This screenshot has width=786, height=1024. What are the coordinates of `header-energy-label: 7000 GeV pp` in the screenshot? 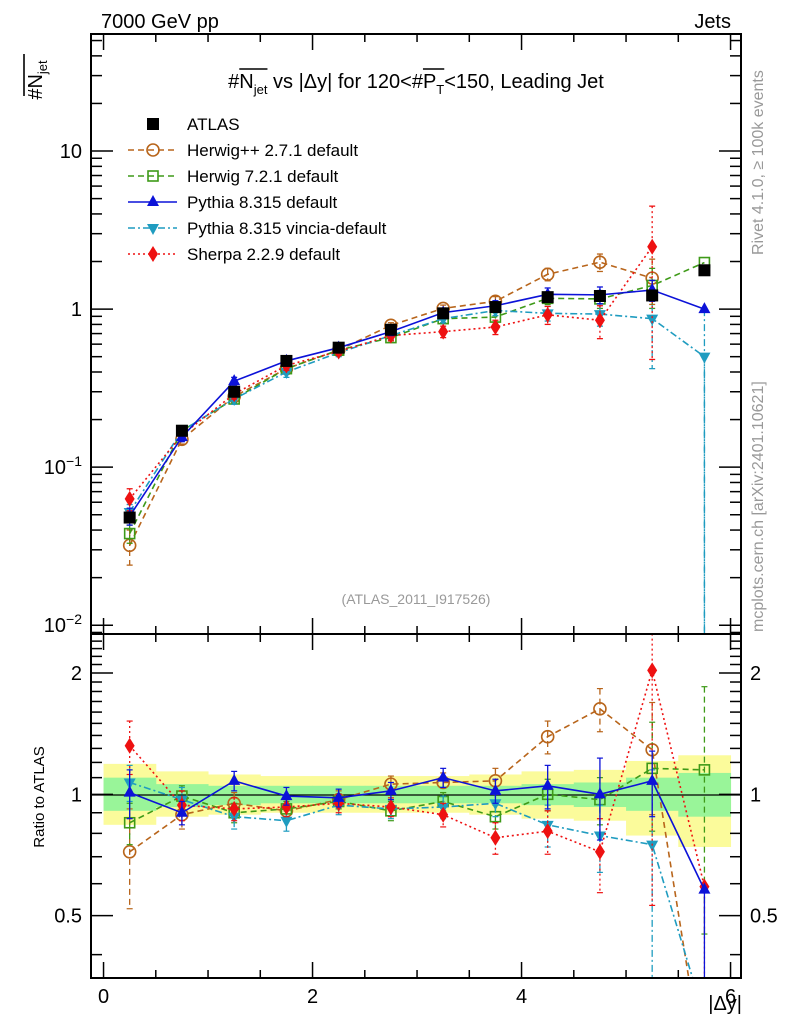 It's located at (160, 22).